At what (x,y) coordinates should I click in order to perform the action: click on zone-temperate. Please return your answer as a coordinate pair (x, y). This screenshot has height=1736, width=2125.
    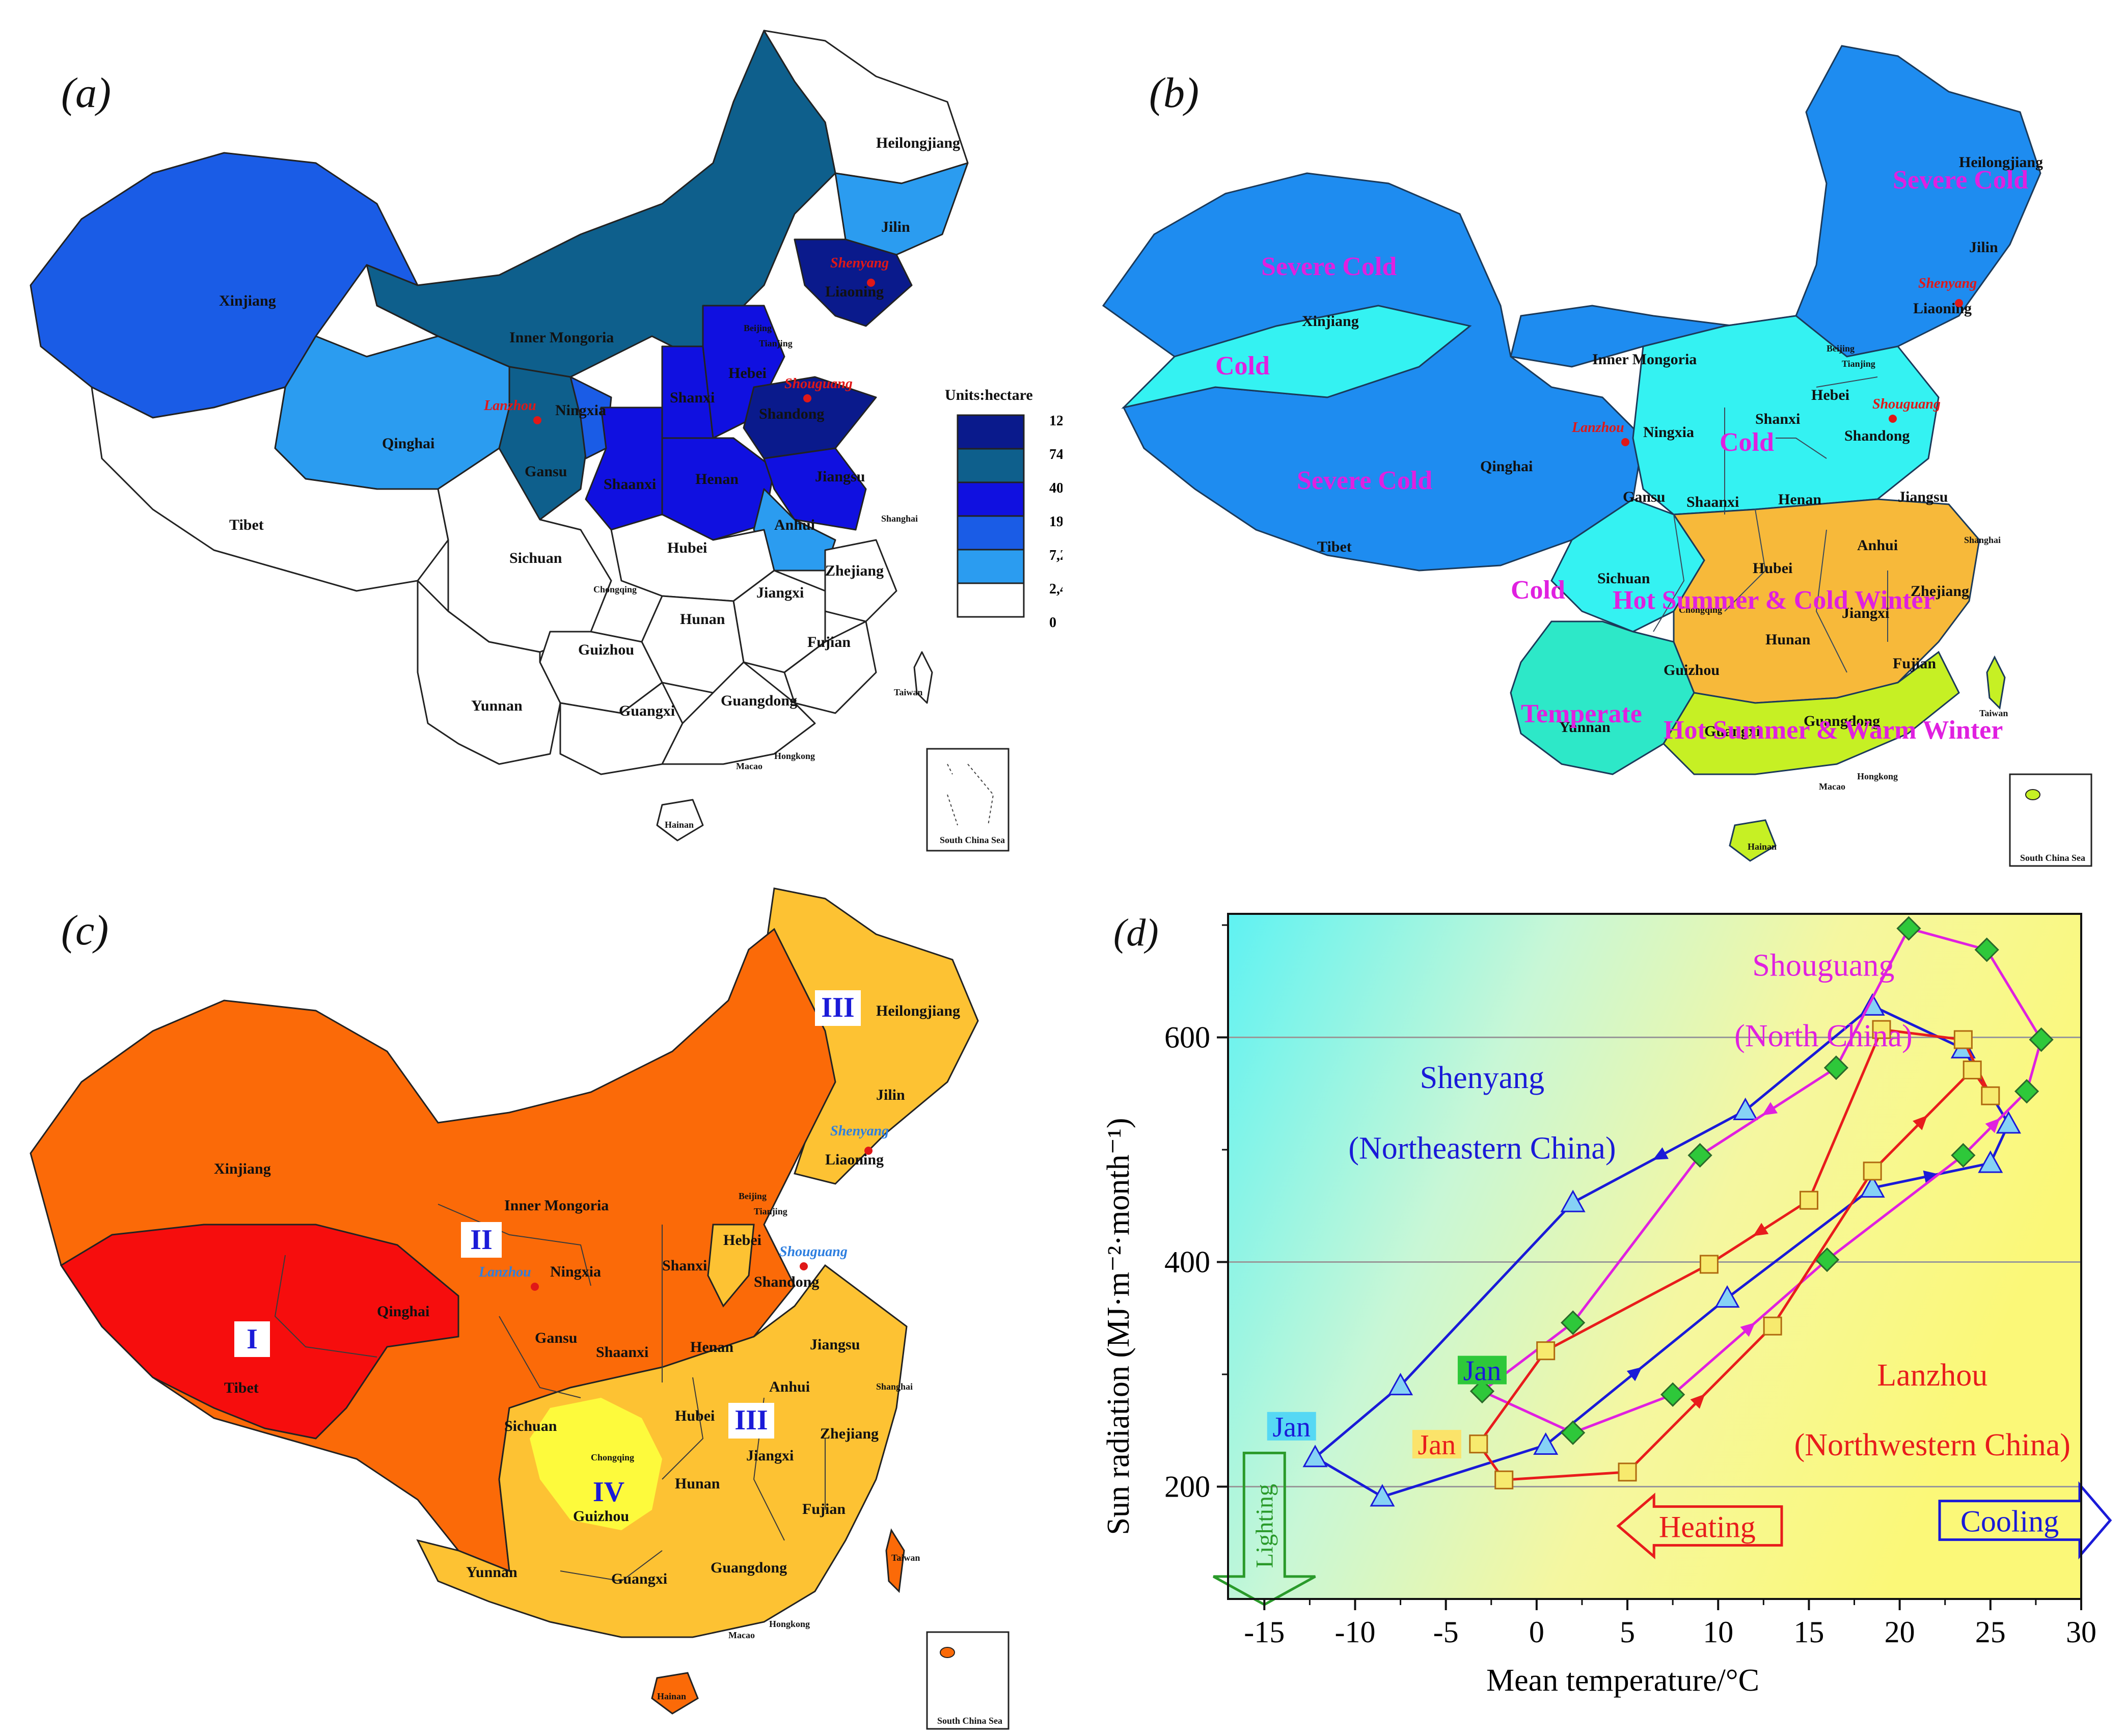
    Looking at the image, I should click on (1602, 697).